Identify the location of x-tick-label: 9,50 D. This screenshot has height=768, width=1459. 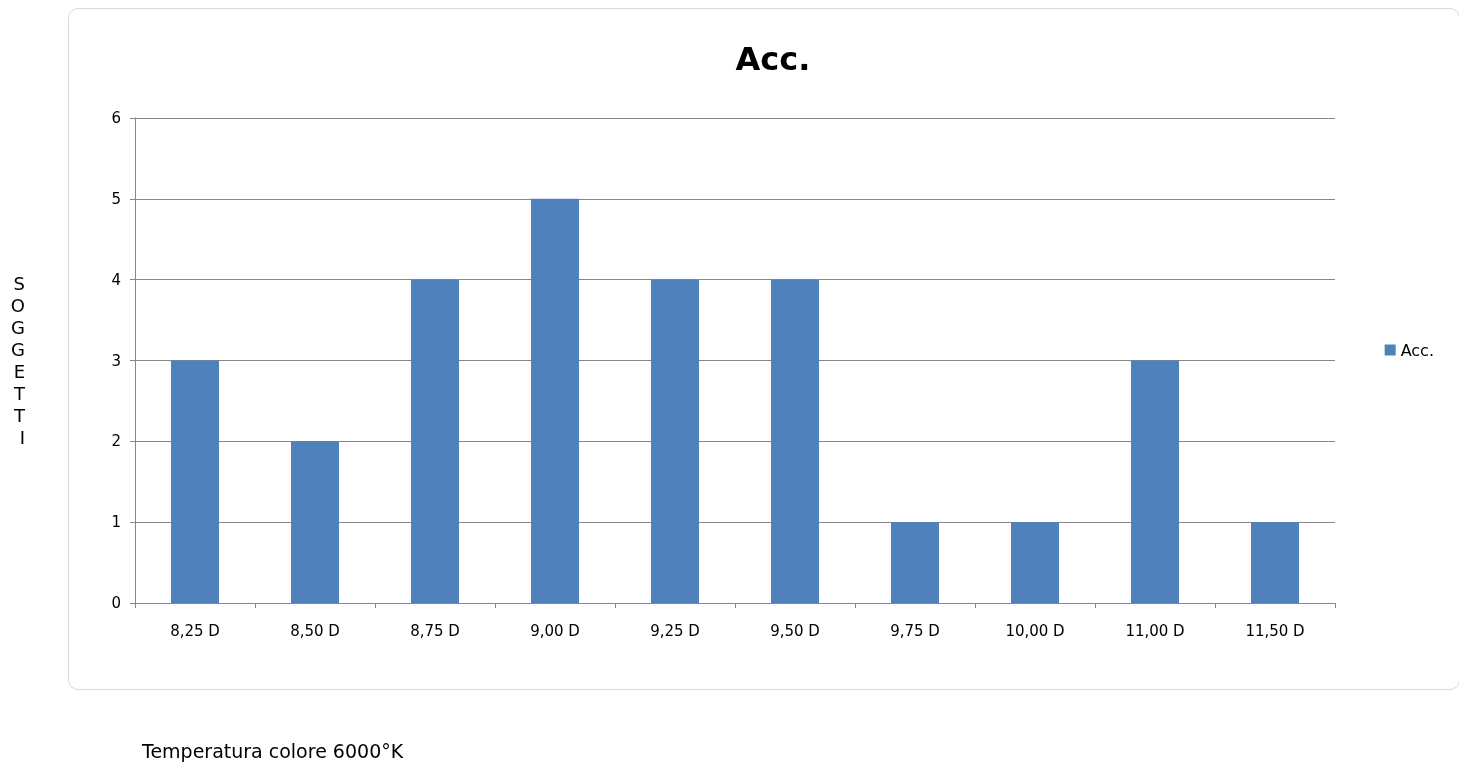
(795, 630).